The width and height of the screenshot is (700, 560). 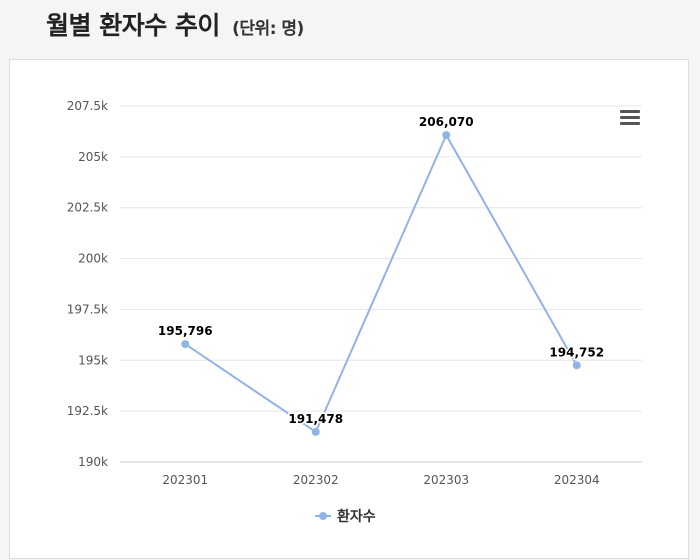 I want to click on y-tick-label: 200k, so click(x=93, y=259).